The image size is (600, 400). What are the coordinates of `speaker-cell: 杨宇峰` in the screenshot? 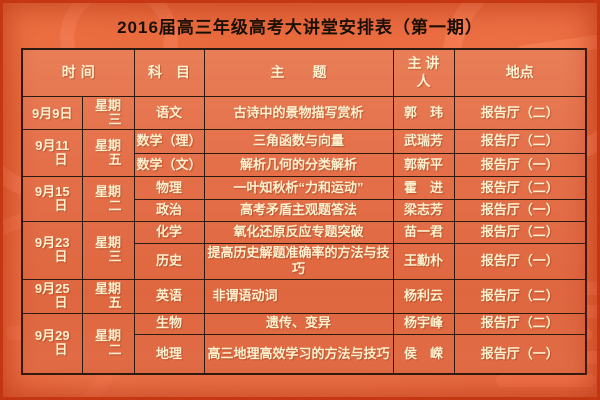 It's located at (423, 323).